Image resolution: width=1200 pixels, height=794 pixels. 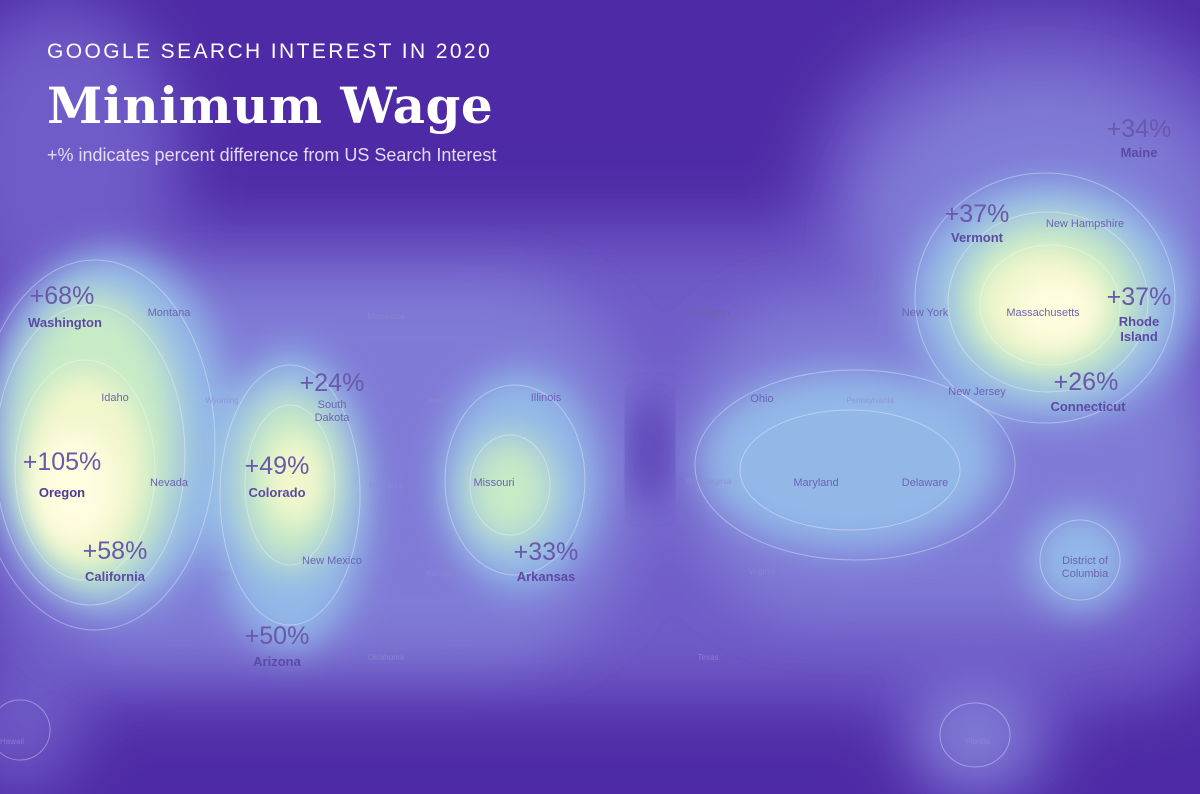 What do you see at coordinates (1085, 567) in the screenshot?
I see `state-label-district-of-columbia: District of Columbia` at bounding box center [1085, 567].